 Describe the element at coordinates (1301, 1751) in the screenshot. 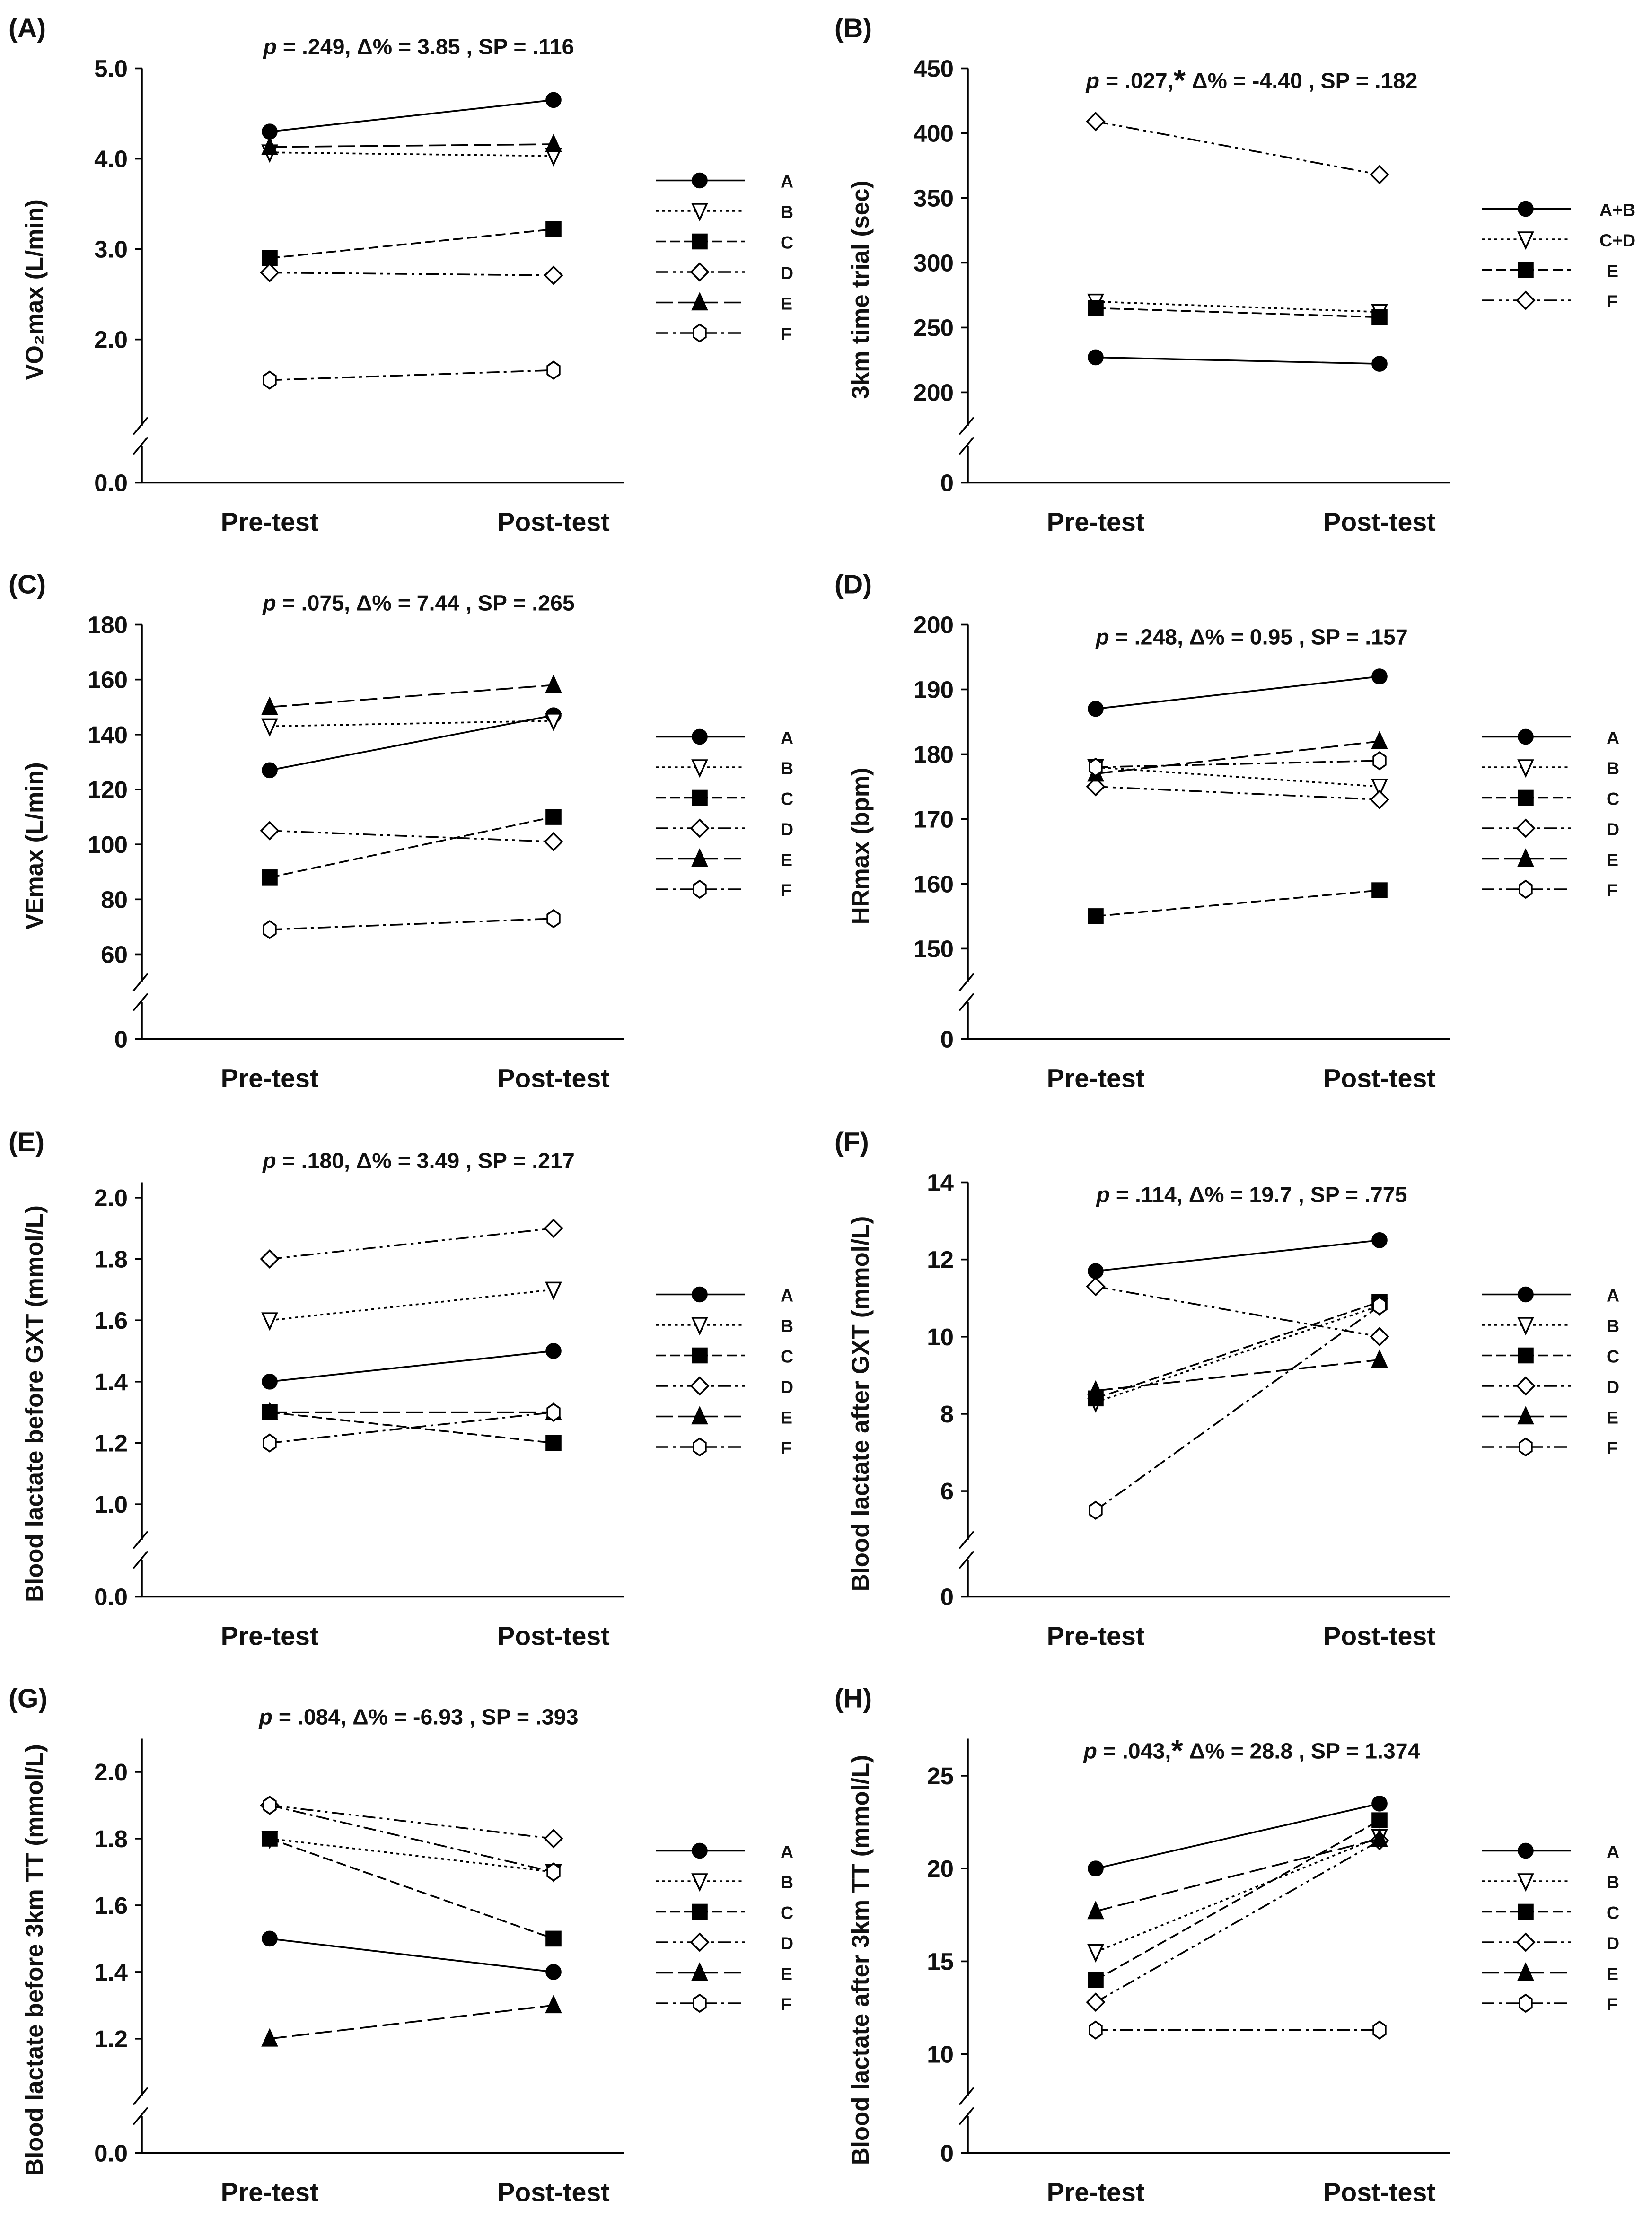

I see `stat-rest: Δ% = 28.8 , SP = 1.374` at that location.